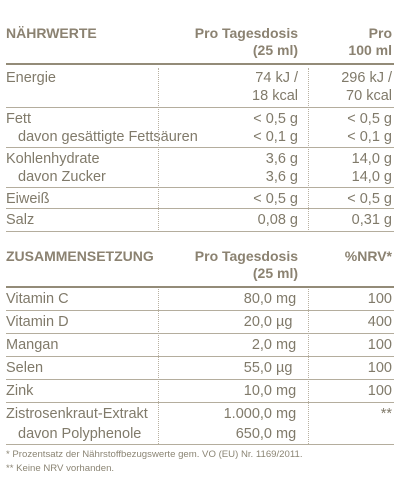 The height and width of the screenshot is (480, 404). What do you see at coordinates (25, 368) in the screenshot?
I see `row-label-selen: Selen` at bounding box center [25, 368].